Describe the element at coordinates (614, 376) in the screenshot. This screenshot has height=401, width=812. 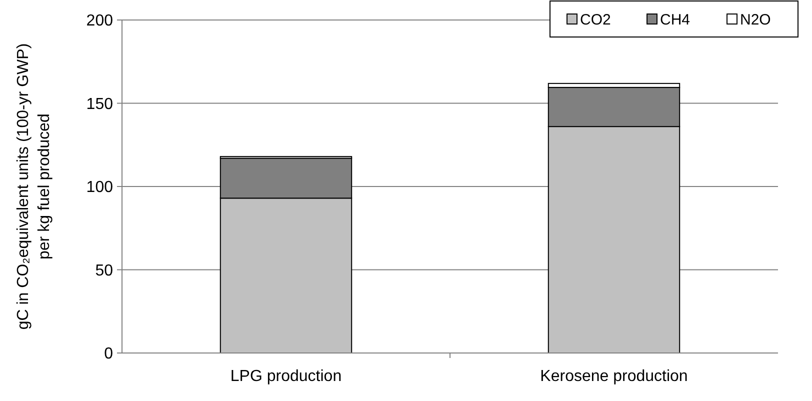
I see `x-tick-label: Kerosene production` at that location.